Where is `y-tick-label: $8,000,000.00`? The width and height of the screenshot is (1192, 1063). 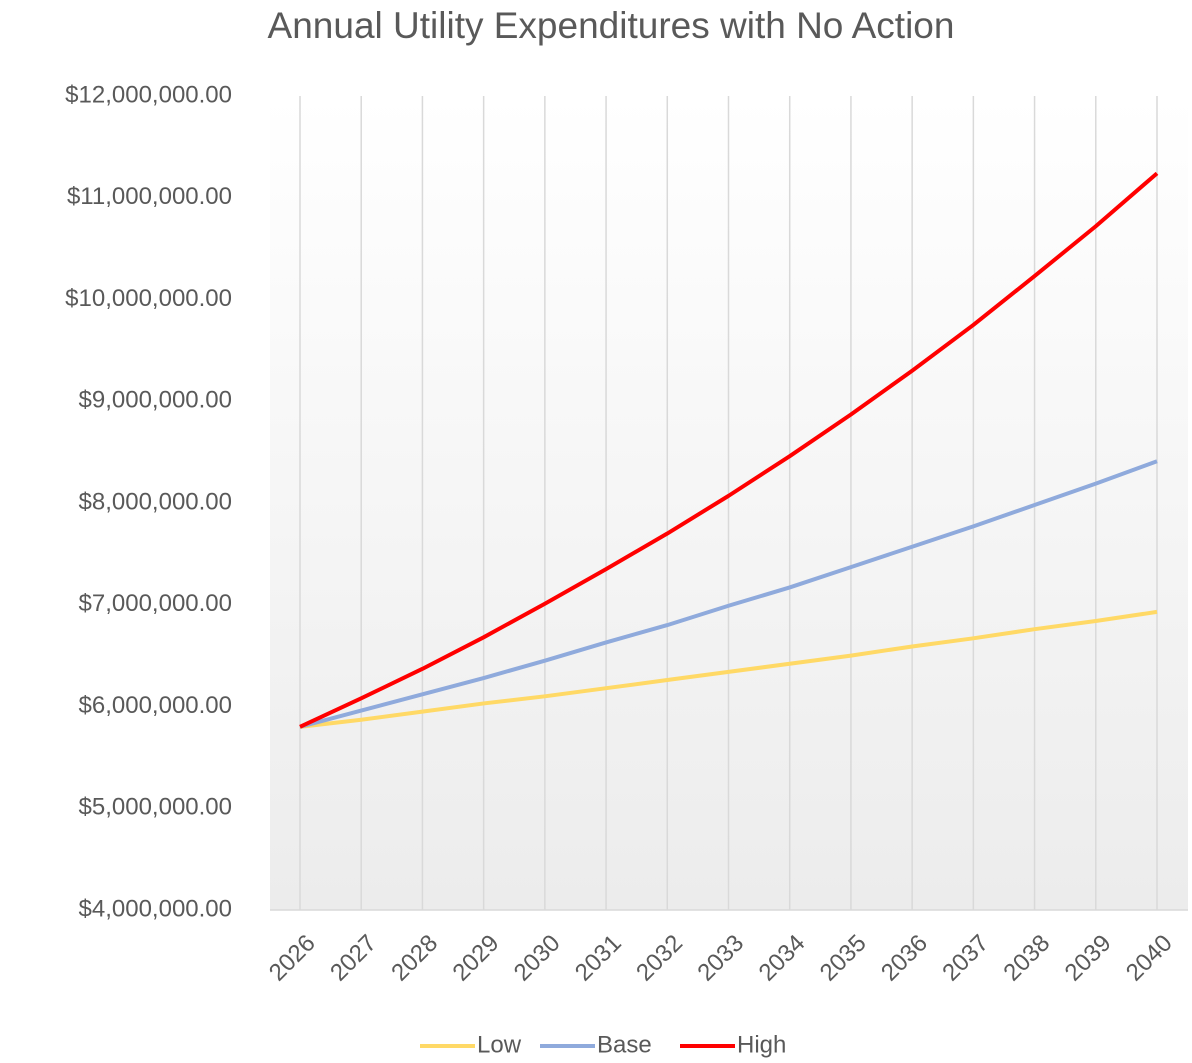 y-tick-label: $8,000,000.00 is located at coordinates (155, 501).